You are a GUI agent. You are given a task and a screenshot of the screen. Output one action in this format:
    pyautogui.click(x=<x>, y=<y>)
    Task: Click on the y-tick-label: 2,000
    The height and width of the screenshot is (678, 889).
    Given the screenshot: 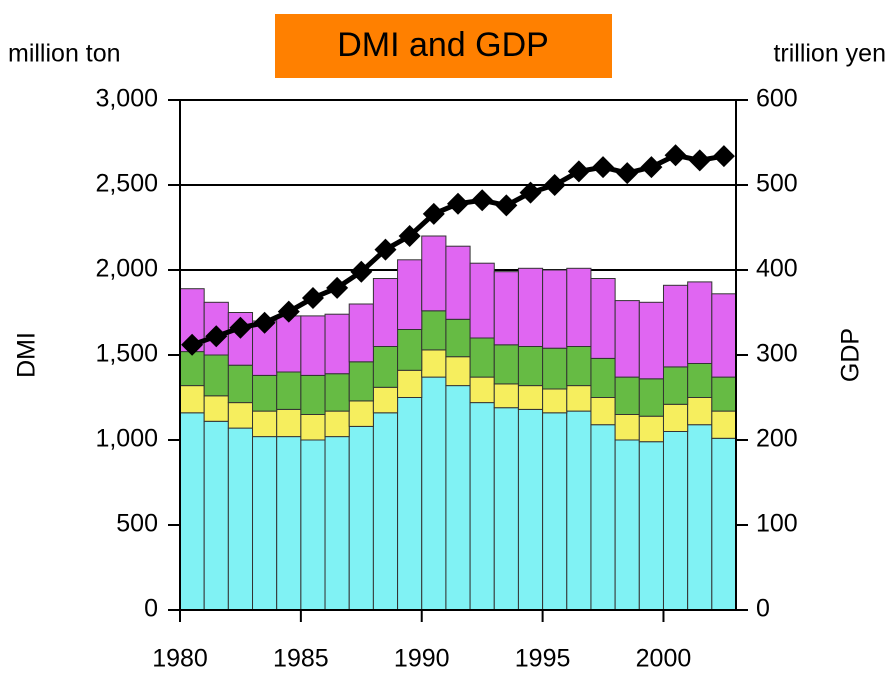 What is the action you would take?
    pyautogui.click(x=126, y=269)
    